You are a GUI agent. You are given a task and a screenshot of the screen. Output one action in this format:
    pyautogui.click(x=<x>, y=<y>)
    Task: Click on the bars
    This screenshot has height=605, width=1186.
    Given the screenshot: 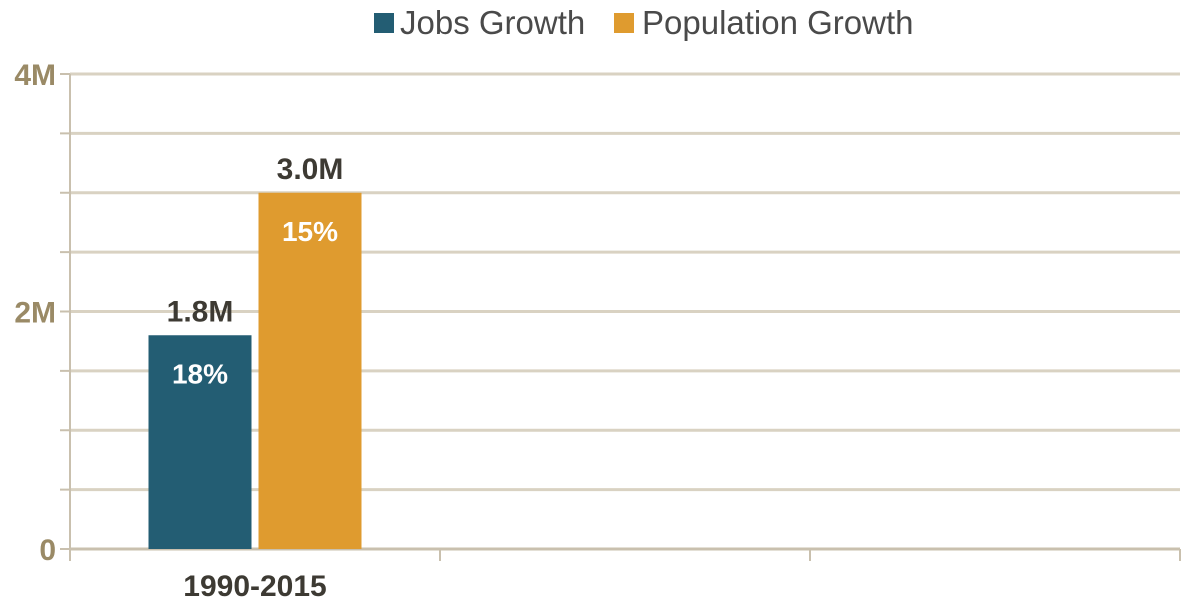 What is the action you would take?
    pyautogui.click(x=255, y=370)
    